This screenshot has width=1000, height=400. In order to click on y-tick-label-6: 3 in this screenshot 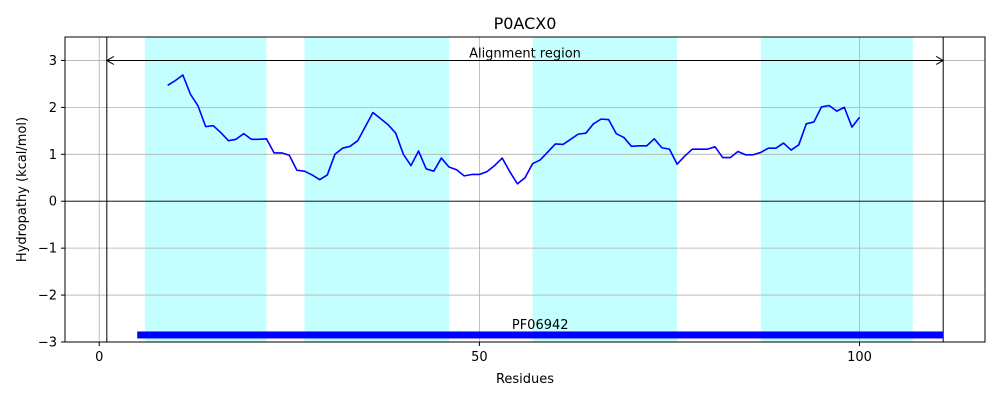, I will do `click(53, 61)`.